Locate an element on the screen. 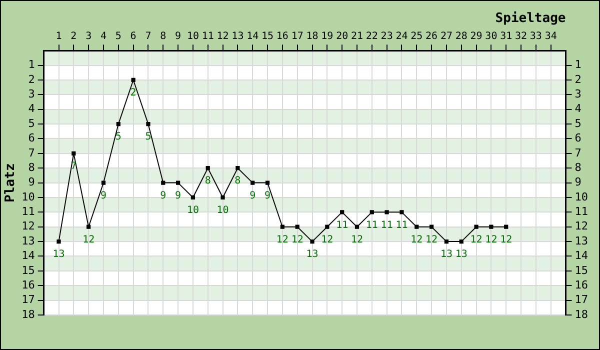  x-tick-label: 19 is located at coordinates (327, 36).